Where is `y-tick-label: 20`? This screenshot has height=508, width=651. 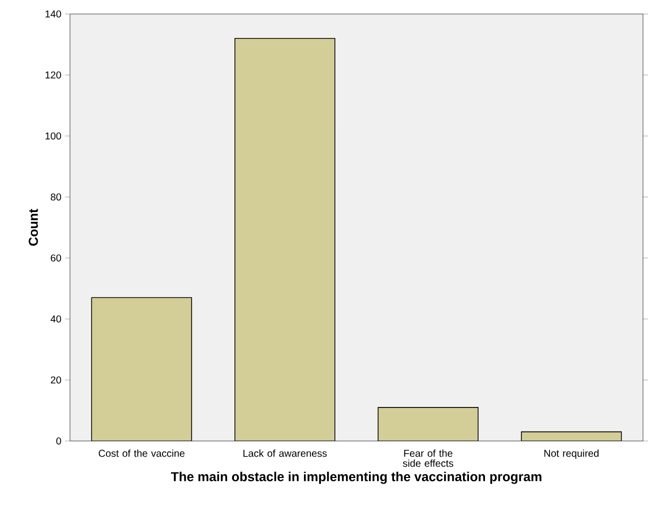
y-tick-label: 20 is located at coordinates (56, 380).